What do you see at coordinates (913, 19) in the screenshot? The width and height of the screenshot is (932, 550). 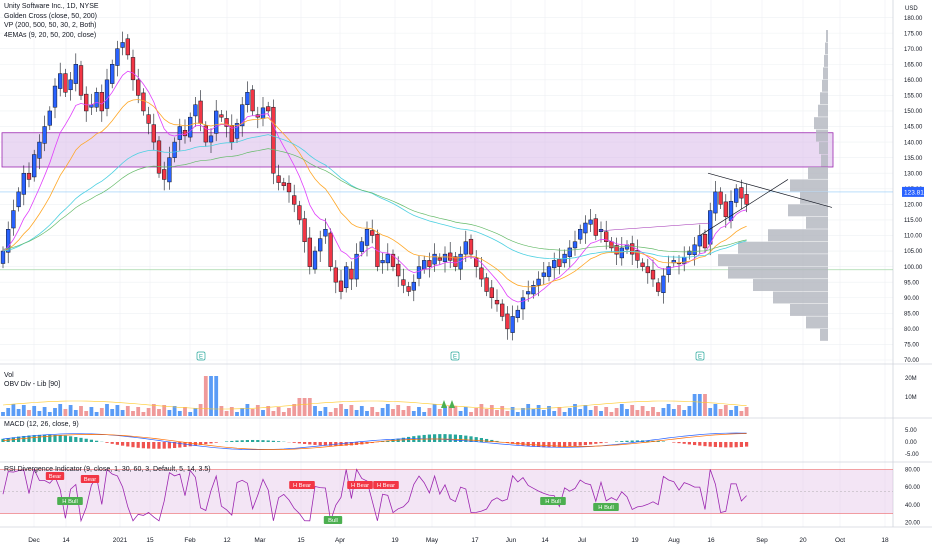 I see `price-tick-label: 180.00` at bounding box center [913, 19].